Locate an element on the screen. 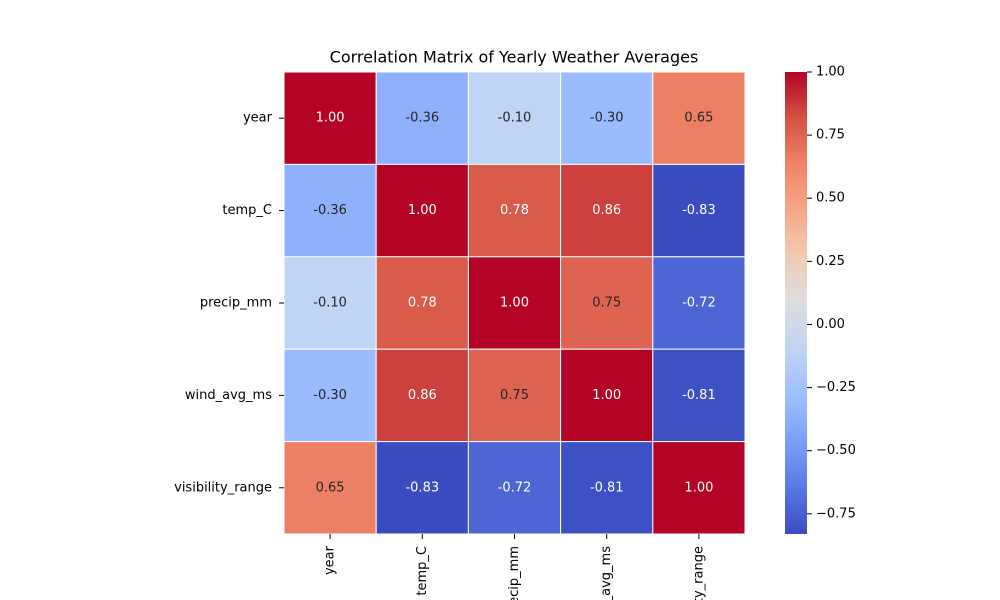 This screenshot has height=600, width=1000. colorbar-tick-label: 0.00 is located at coordinates (830, 324).